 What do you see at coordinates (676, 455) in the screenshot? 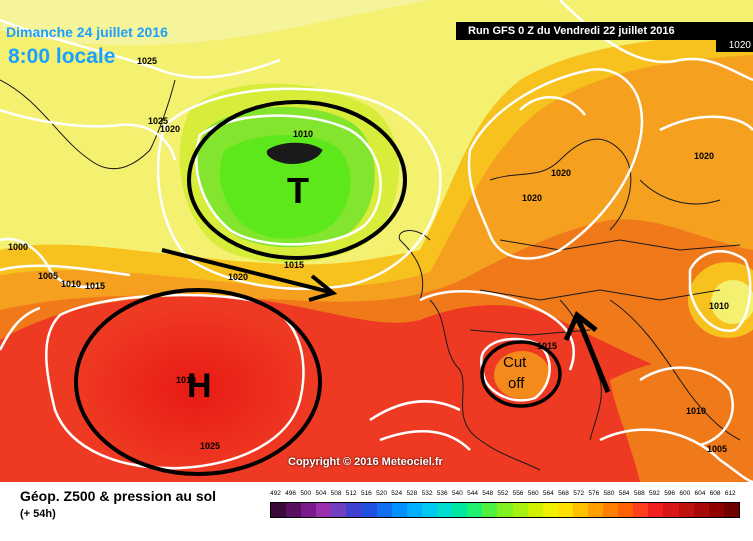
I see `isobar-1005-southeast` at bounding box center [676, 455].